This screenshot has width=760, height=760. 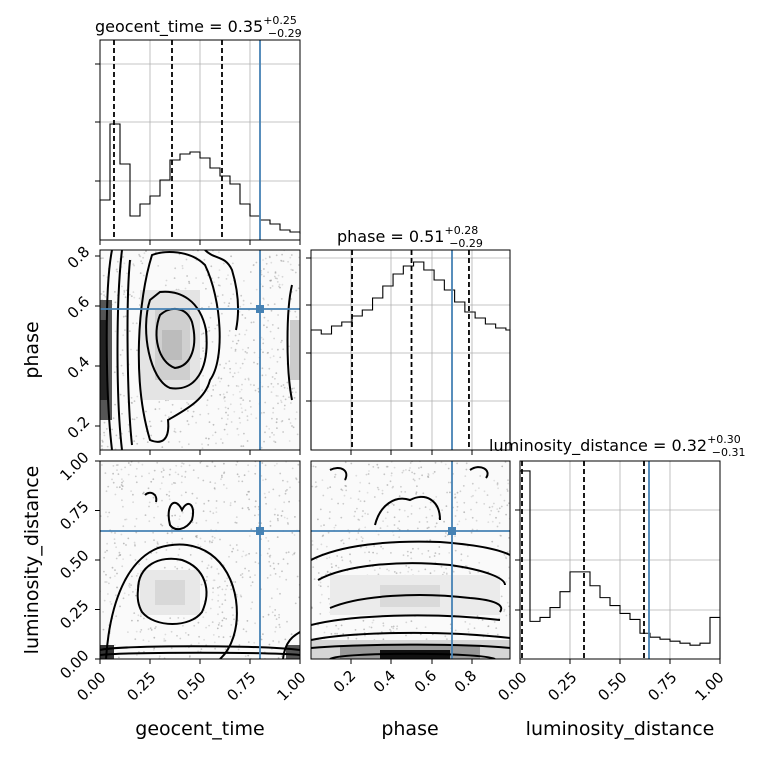 I want to click on title-luminosity-distance: luminosity_distance = 0.32+0.30 −0.31, so click(x=617, y=446).